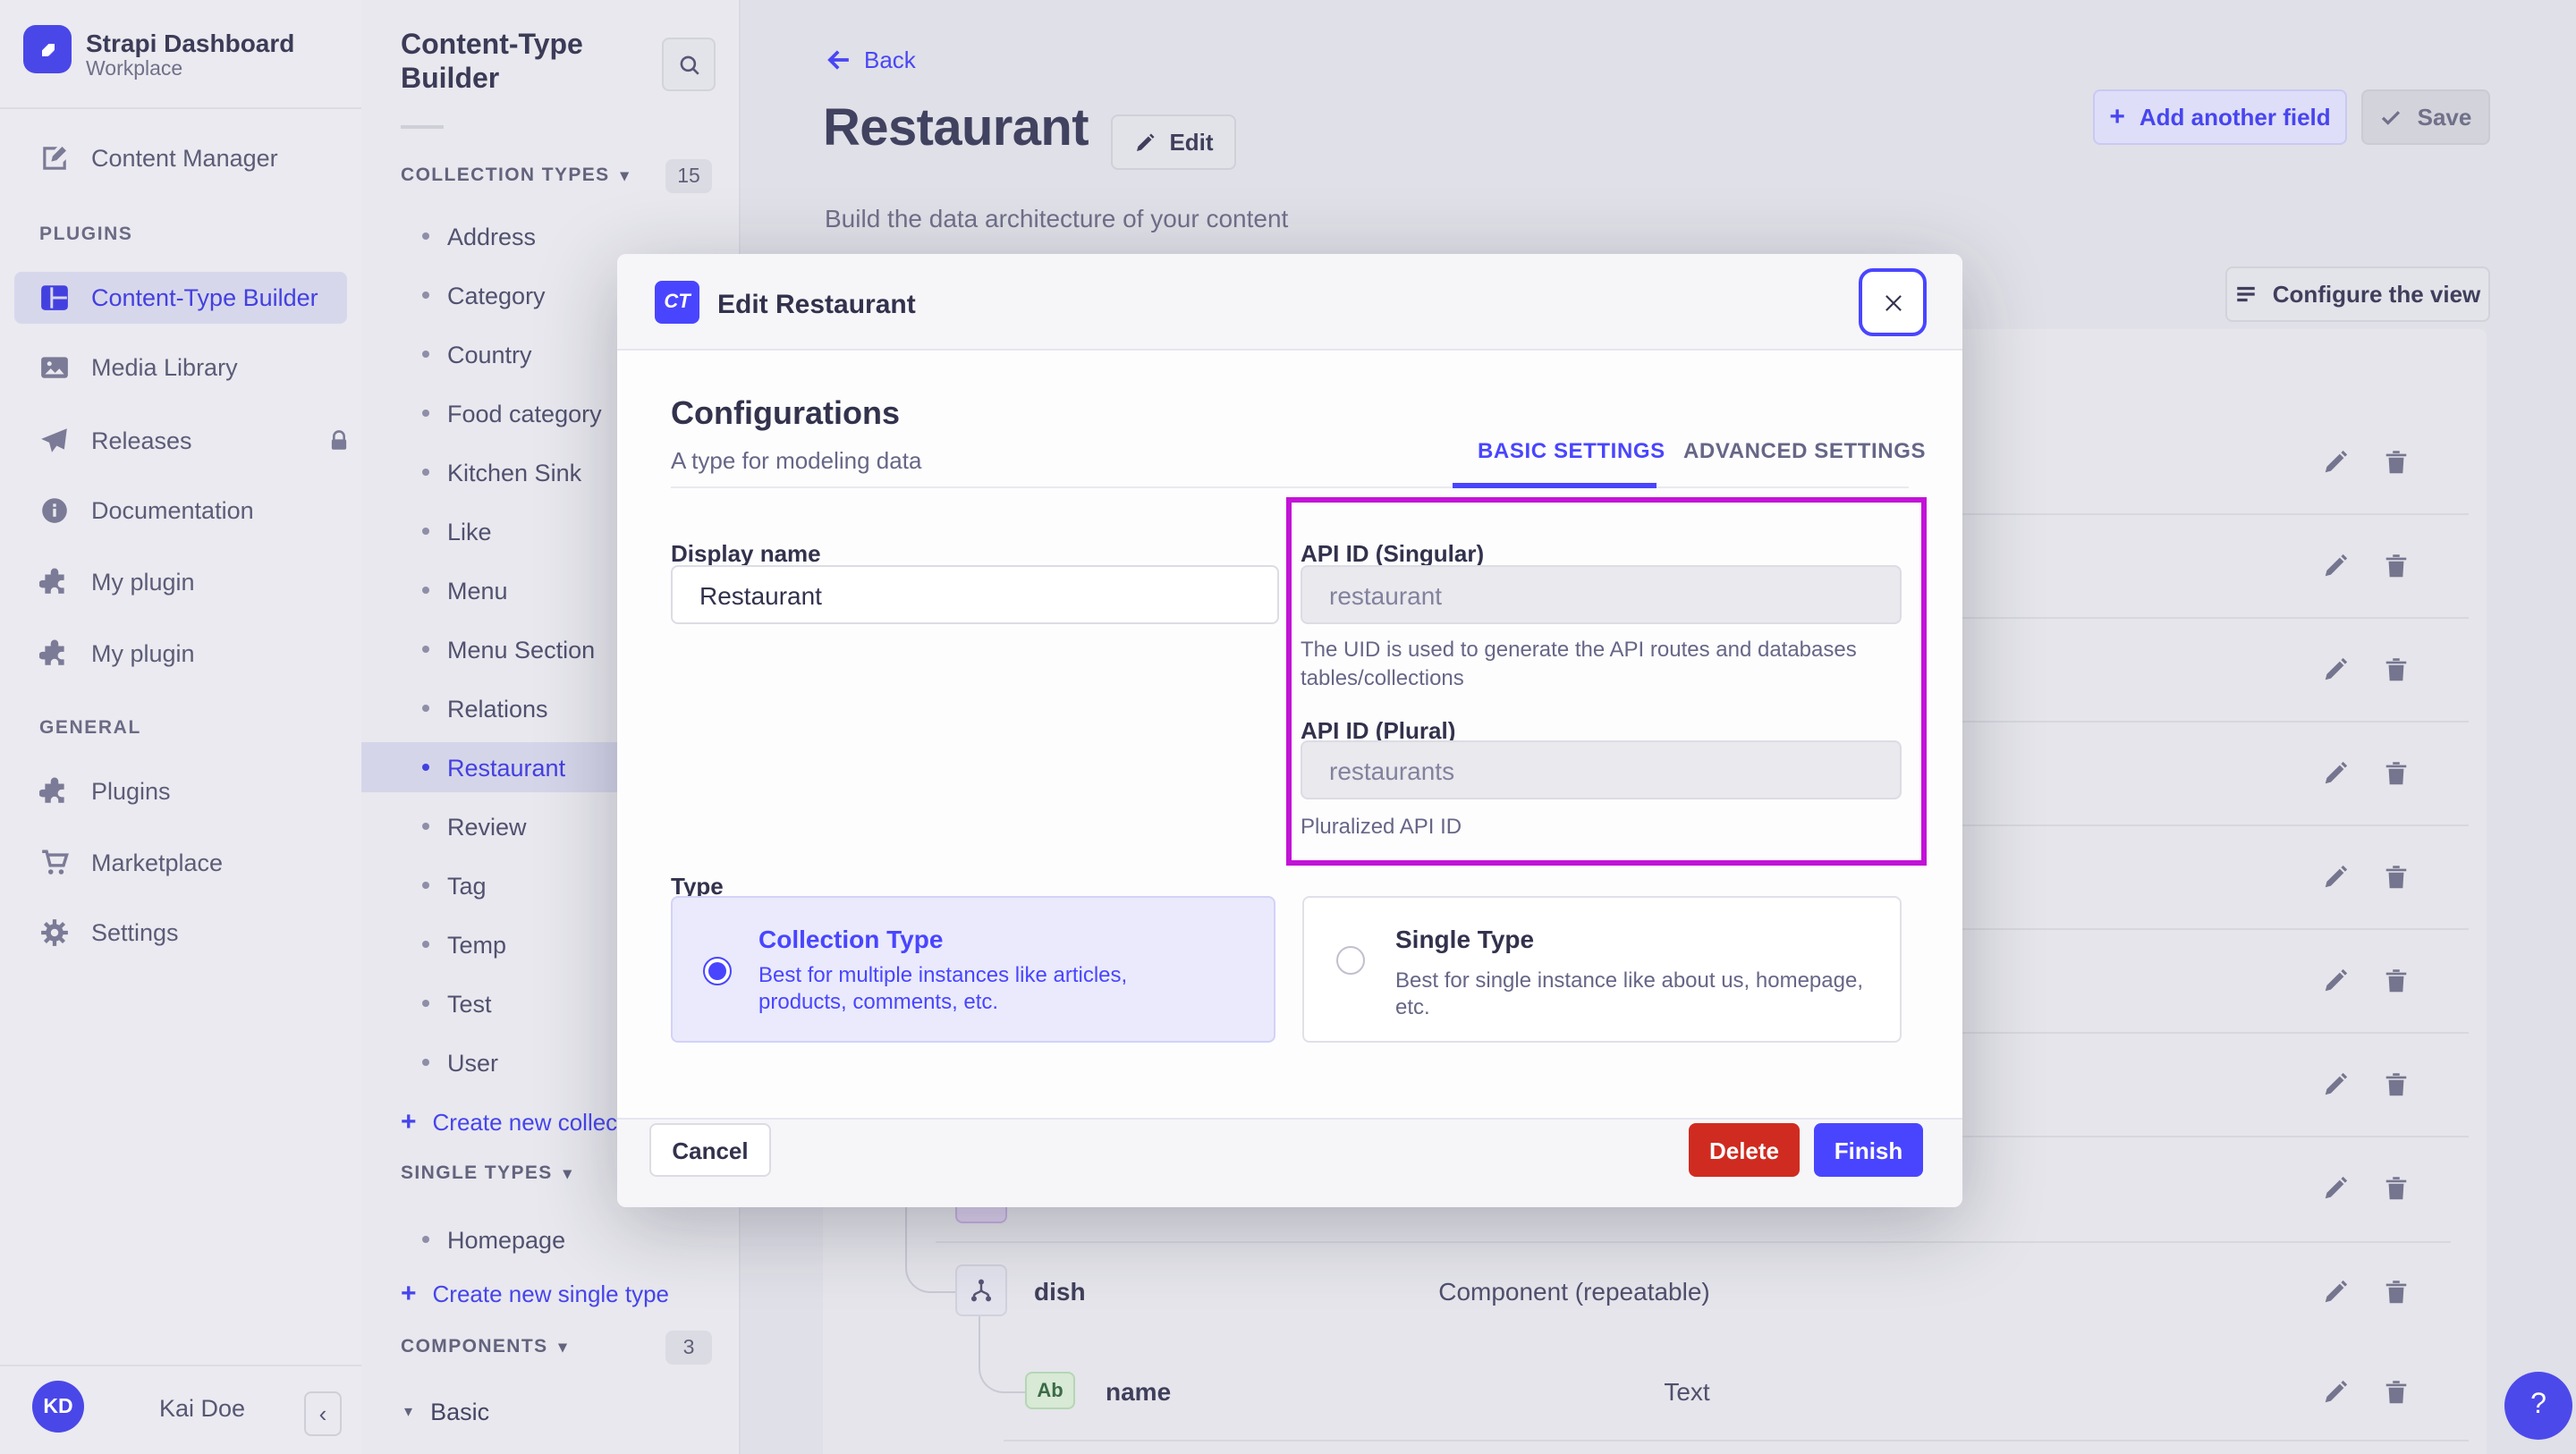 Image resolution: width=2576 pixels, height=1454 pixels. I want to click on collection-item-food-category: Food category, so click(550, 413).